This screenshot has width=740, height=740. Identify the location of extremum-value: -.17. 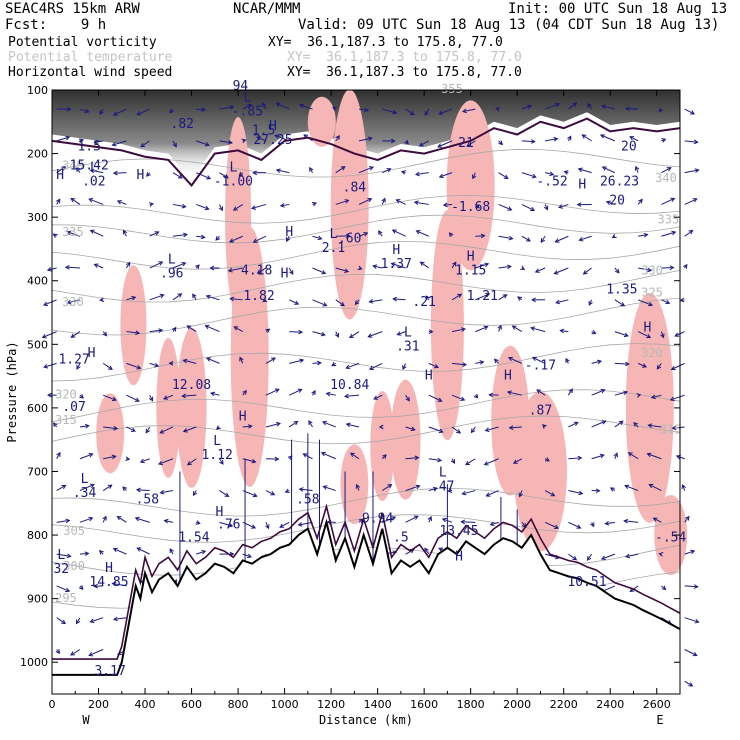
(540, 366).